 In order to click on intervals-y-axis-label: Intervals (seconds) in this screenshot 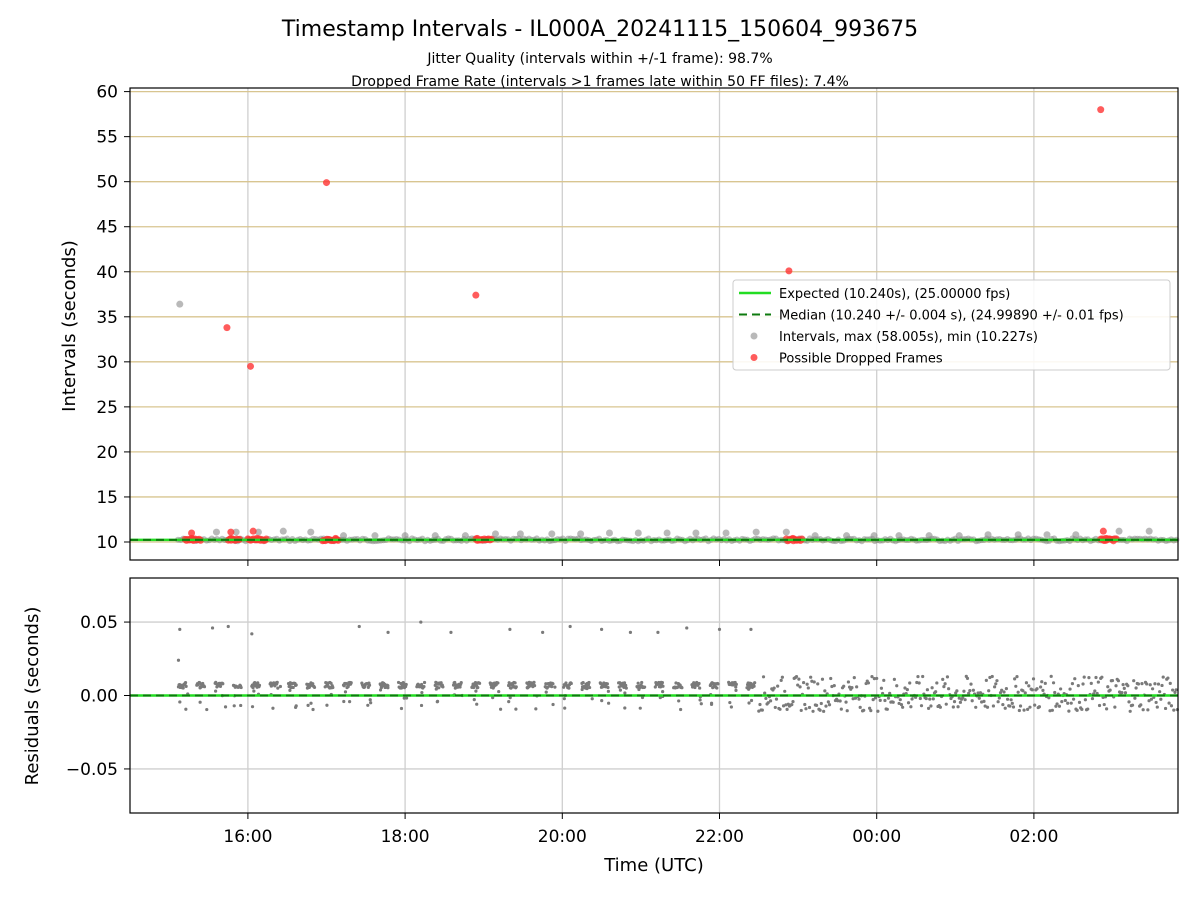, I will do `click(69, 326)`.